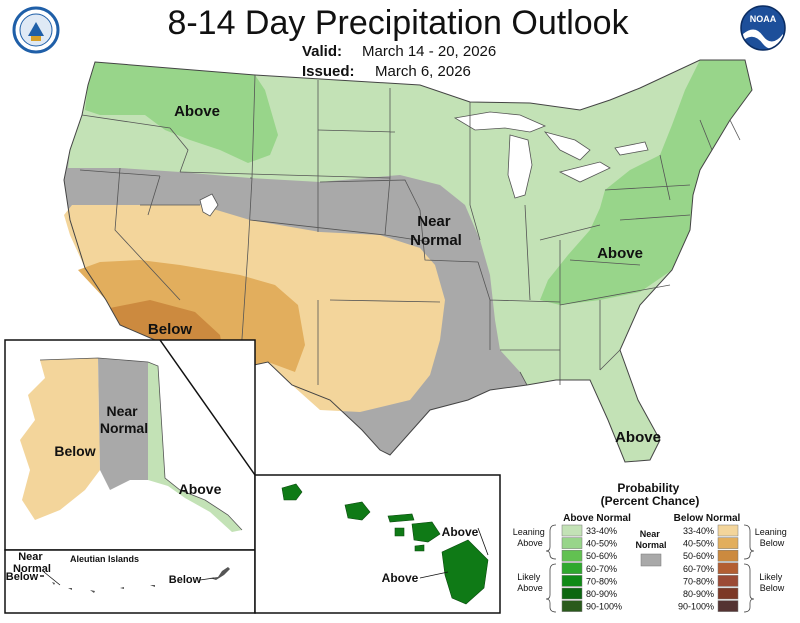 The image size is (800, 623). Describe the element at coordinates (604, 607) in the screenshot. I see `legend-above-label-7: 90-100%` at that location.